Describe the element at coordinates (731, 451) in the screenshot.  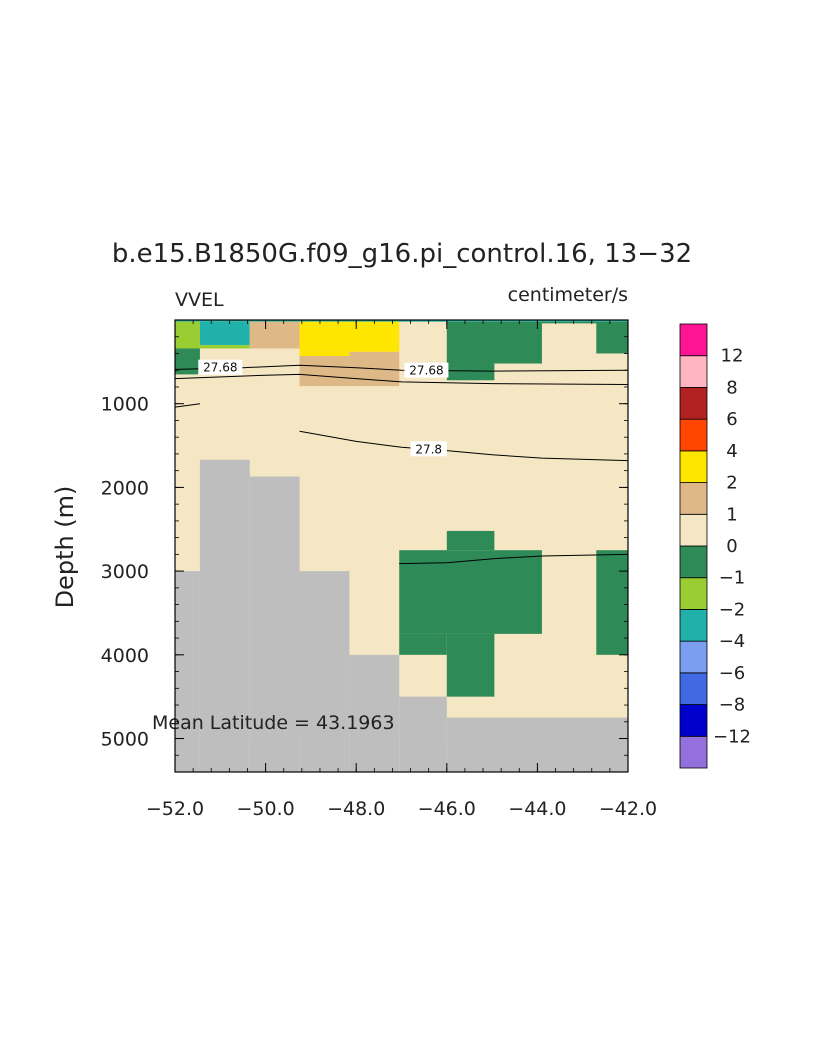
I see `colorbar-label-9: 4` at that location.